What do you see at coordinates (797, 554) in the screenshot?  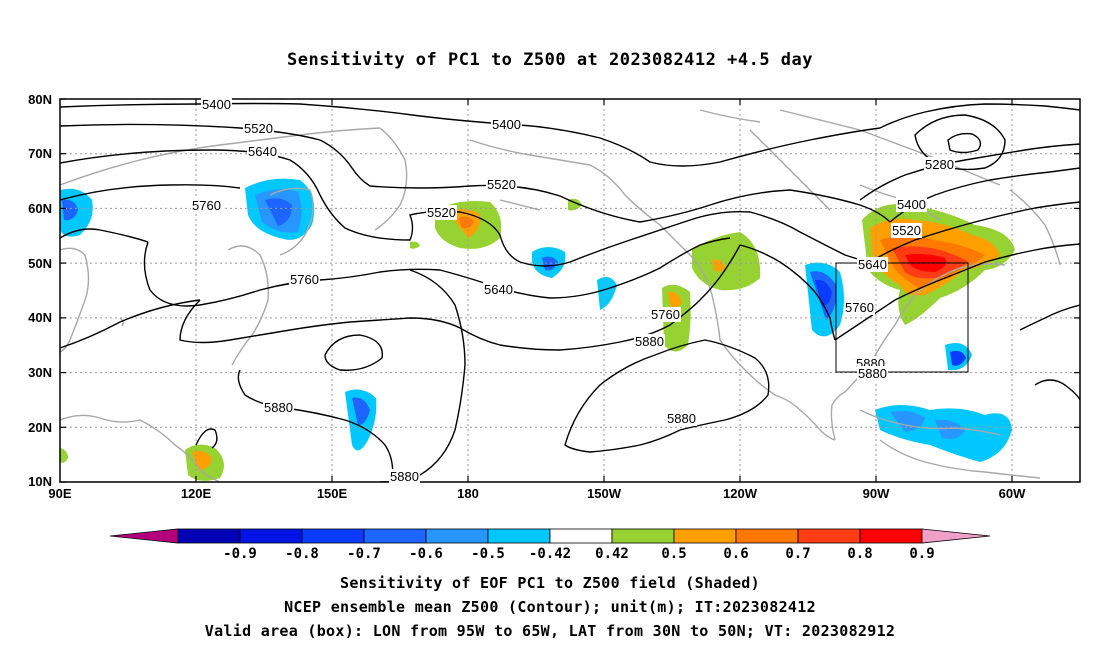 I see `colorbar-tick-label: 0.7` at bounding box center [797, 554].